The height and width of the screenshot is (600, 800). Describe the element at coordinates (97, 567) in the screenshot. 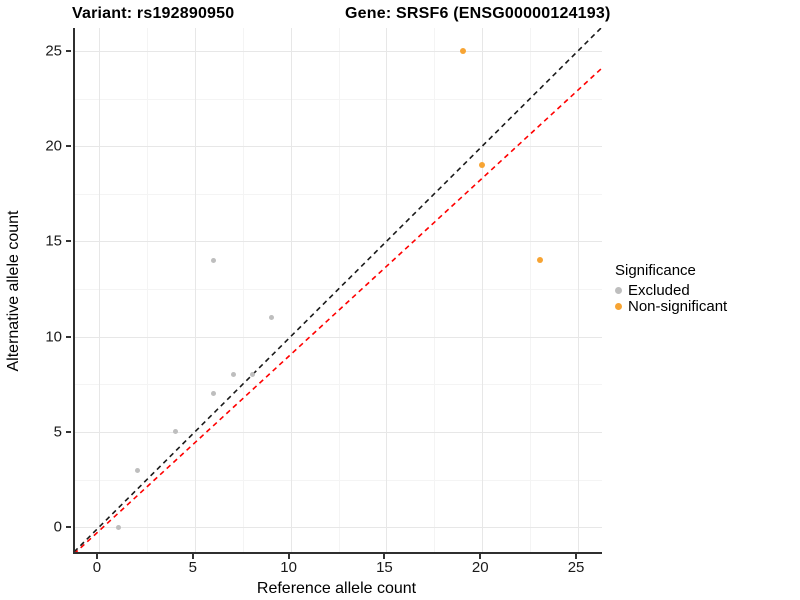

I see `x-tick-label: 0` at that location.